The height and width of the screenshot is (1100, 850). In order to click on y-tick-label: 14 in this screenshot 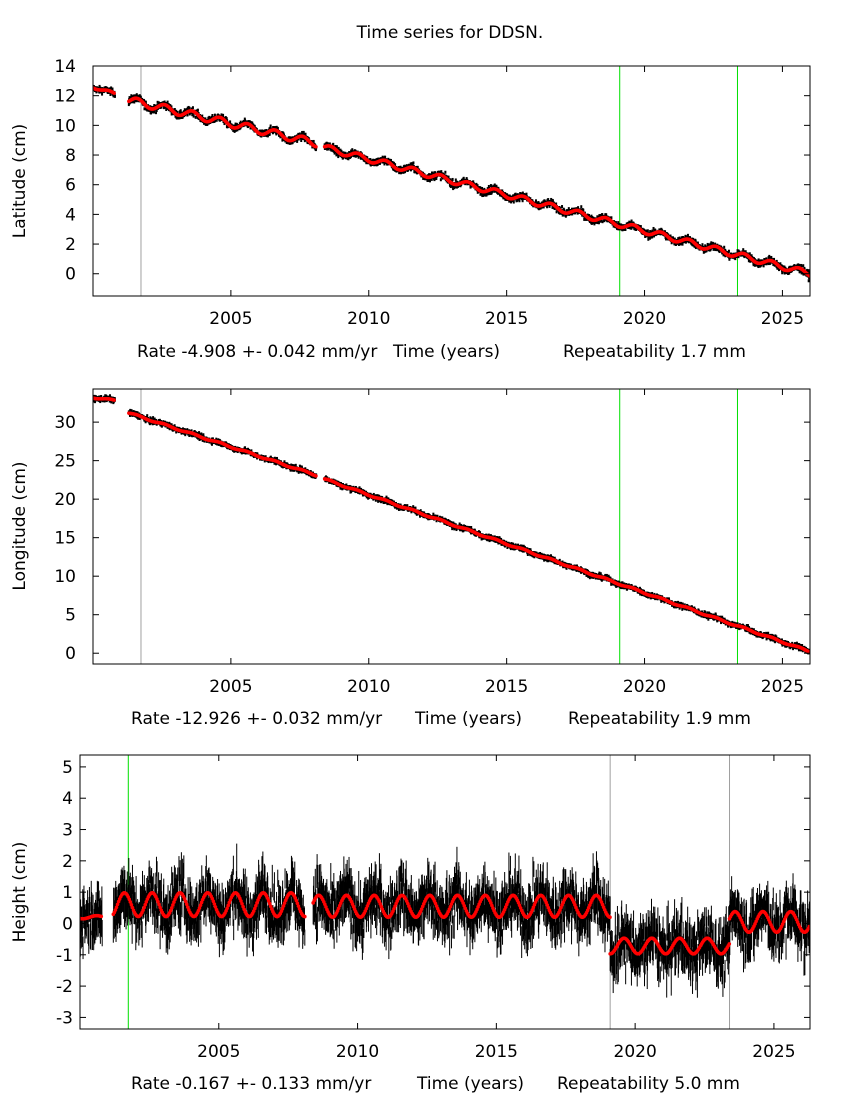, I will do `click(65, 67)`.